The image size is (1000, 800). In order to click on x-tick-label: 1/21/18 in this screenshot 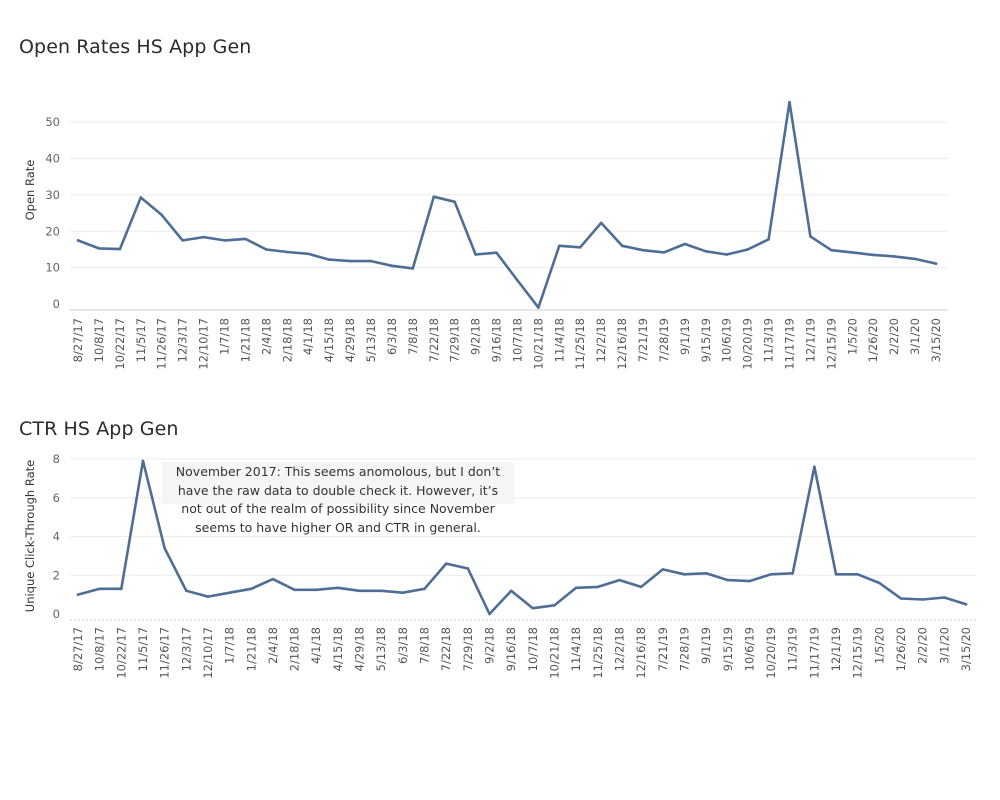, I will do `click(251, 649)`.